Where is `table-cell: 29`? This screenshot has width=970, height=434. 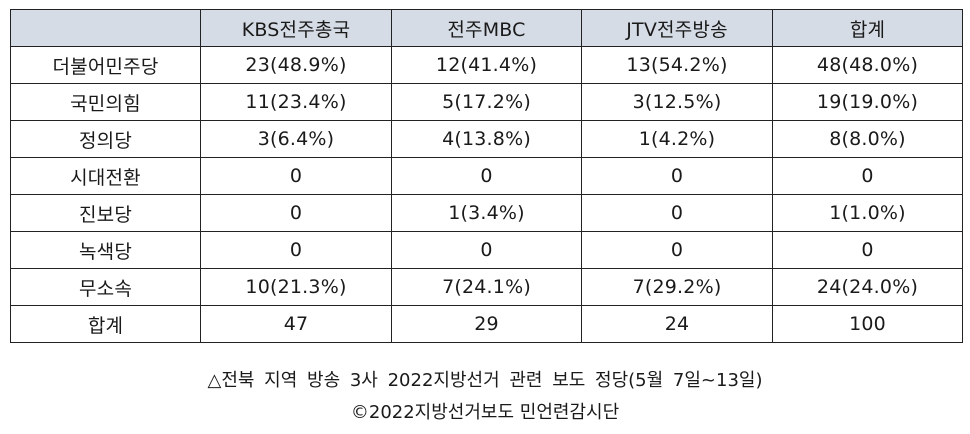 table-cell: 29 is located at coordinates (486, 324).